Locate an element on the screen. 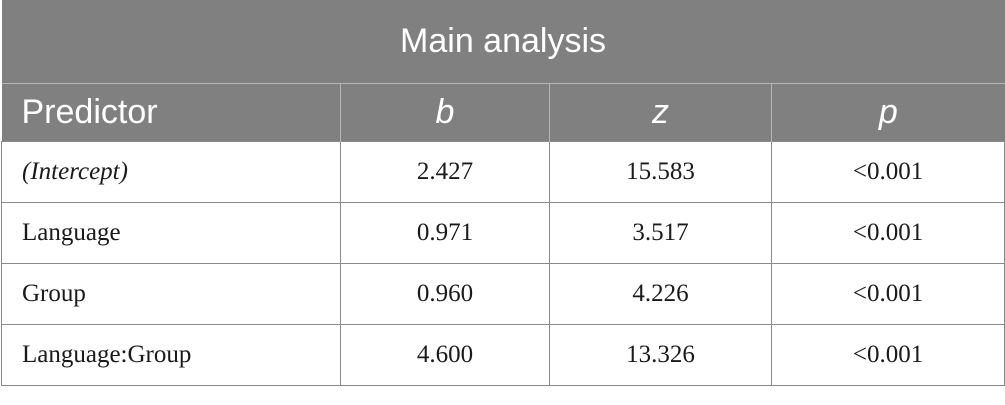  predictor-cell: Language:Group is located at coordinates (171, 355).